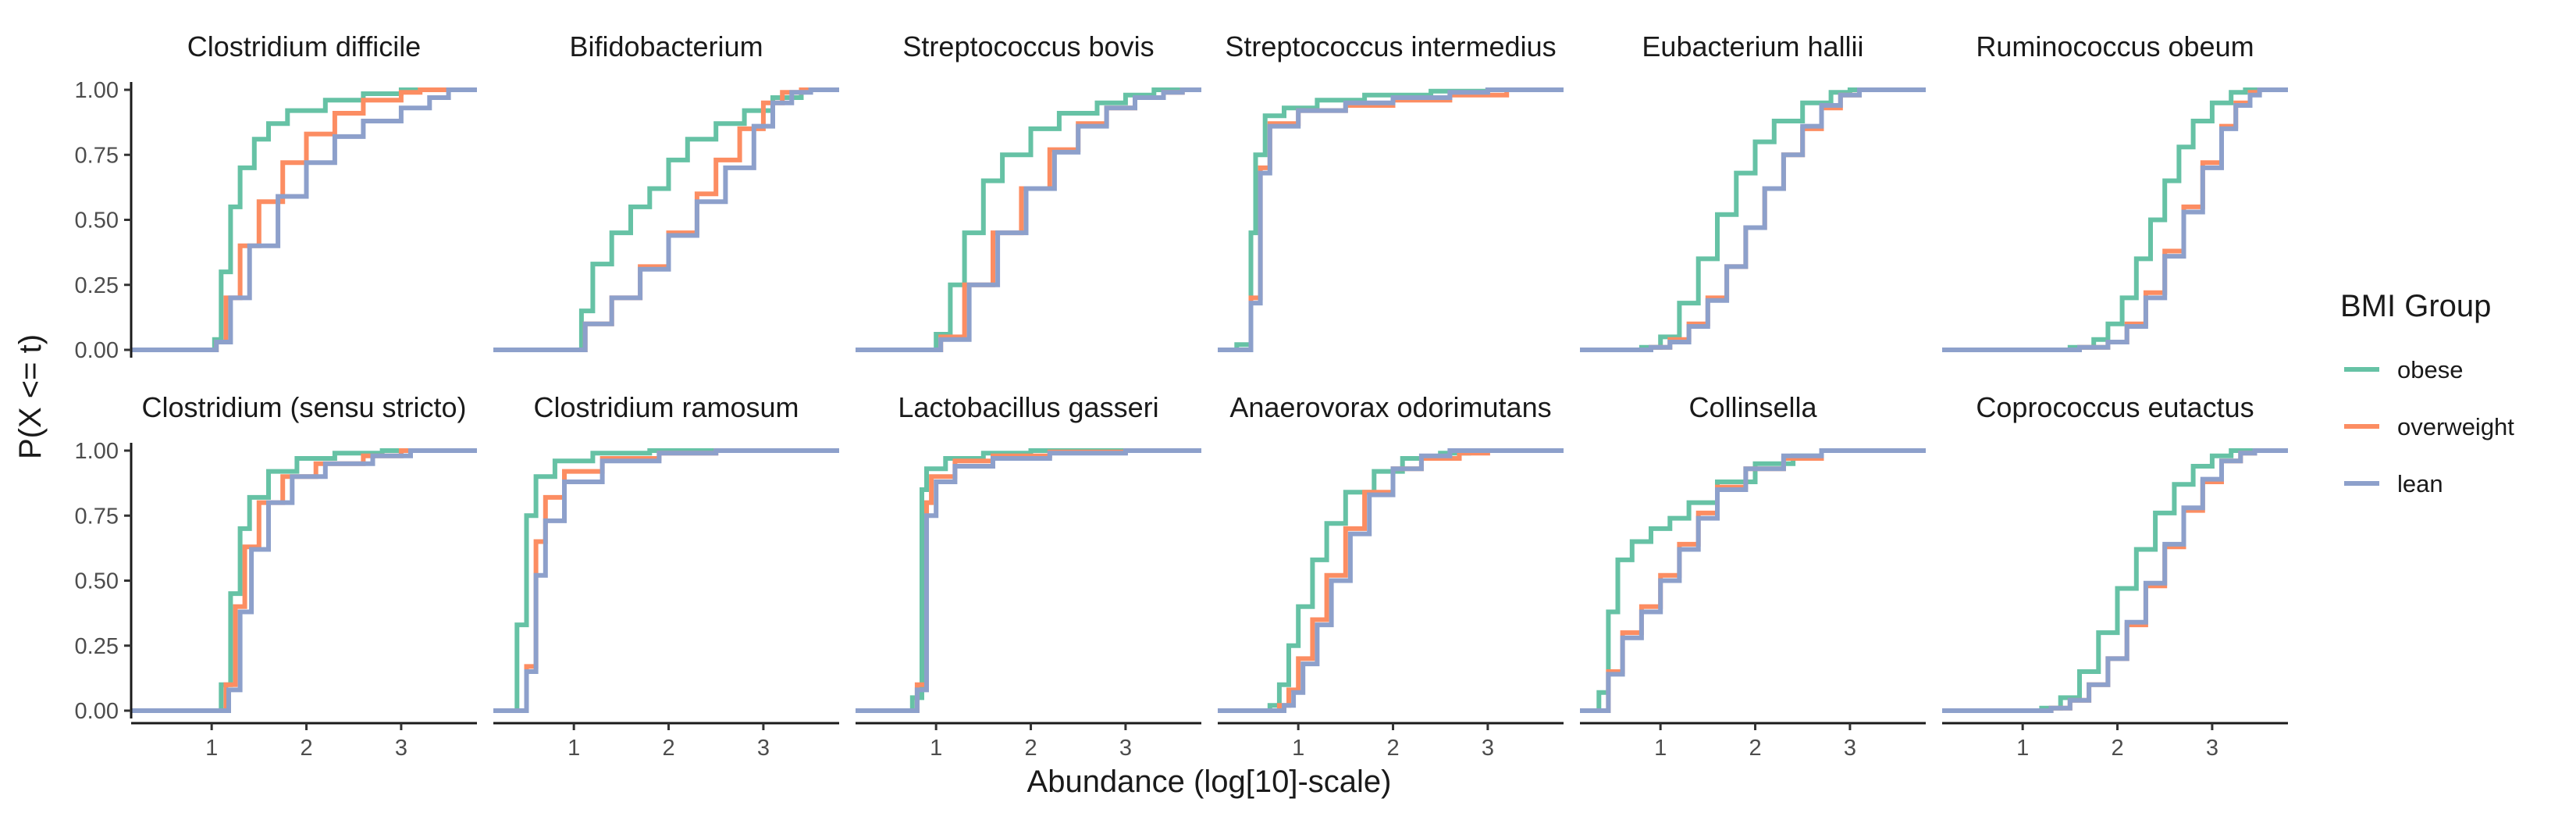 The width and height of the screenshot is (2576, 820). What do you see at coordinates (2415, 306) in the screenshot?
I see `legend-title: BMI Group` at bounding box center [2415, 306].